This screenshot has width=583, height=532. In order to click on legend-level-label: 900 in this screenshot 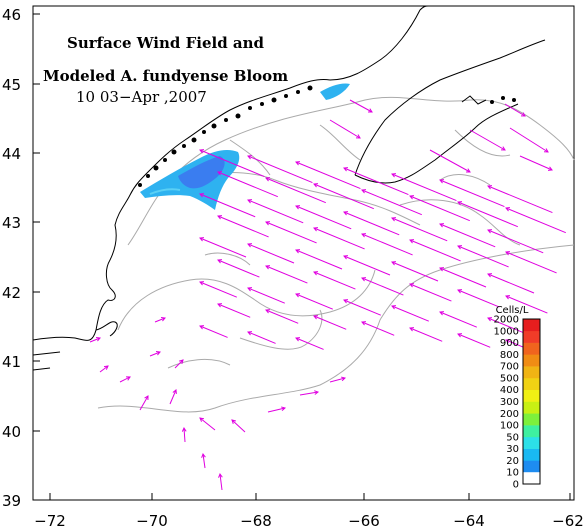, I will do `click(509, 343)`.